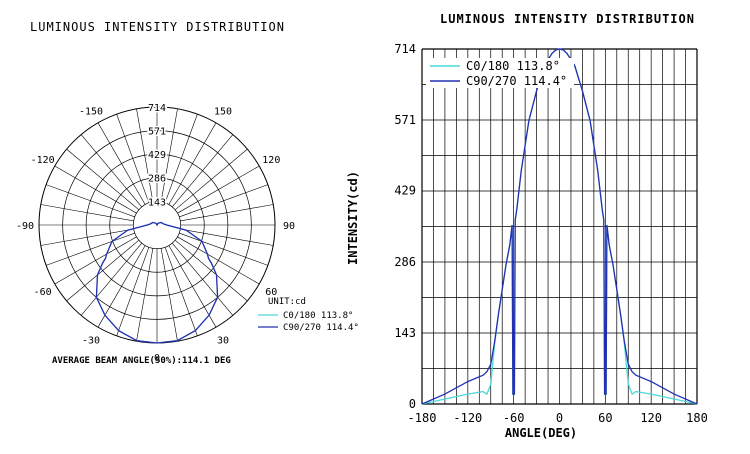 The height and width of the screenshot is (454, 750). I want to click on cartesian-x-tick-labels: -180 -120 -60 0 60 120 180, so click(558, 418).